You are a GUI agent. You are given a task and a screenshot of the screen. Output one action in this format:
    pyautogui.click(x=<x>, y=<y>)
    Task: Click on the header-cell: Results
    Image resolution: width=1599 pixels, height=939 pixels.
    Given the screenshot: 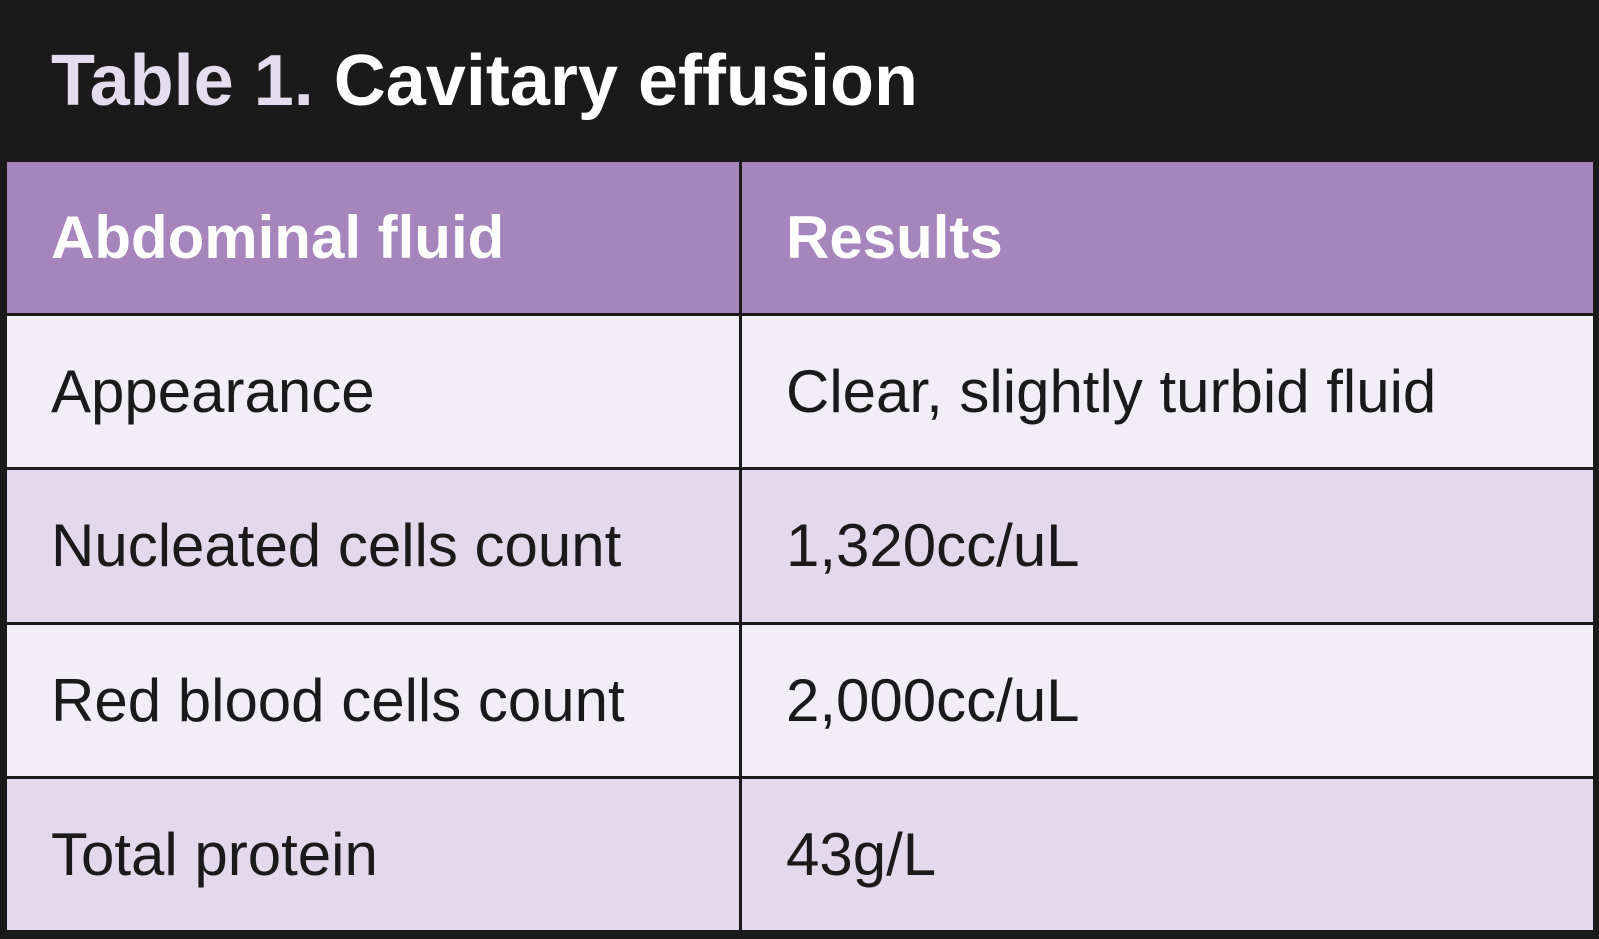 What is the action you would take?
    pyautogui.click(x=1167, y=238)
    